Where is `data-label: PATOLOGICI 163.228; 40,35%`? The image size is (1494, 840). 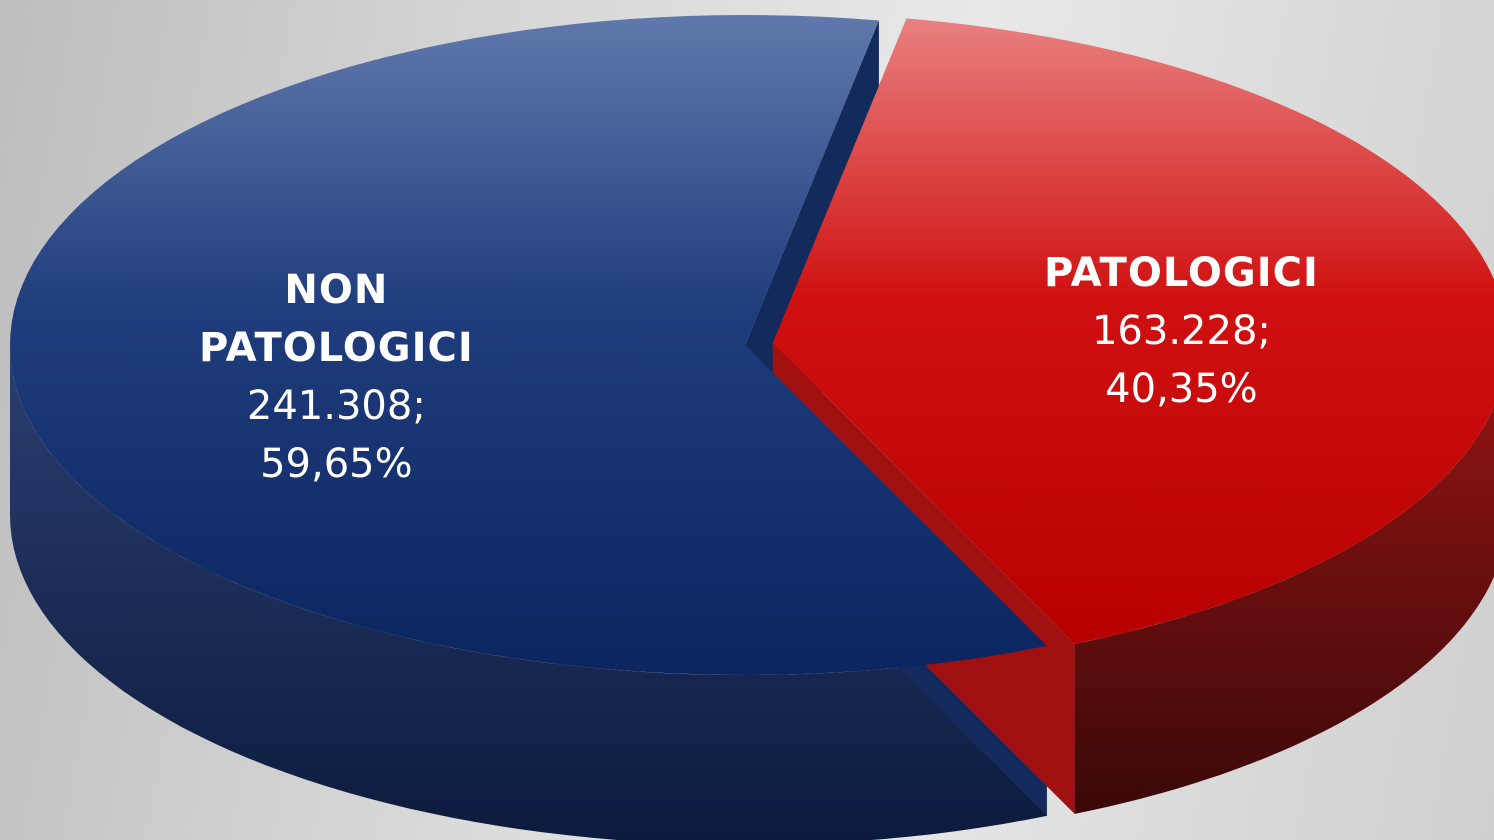
data-label: PATOLOGICI 163.228; 40,35% is located at coordinates (1181, 331).